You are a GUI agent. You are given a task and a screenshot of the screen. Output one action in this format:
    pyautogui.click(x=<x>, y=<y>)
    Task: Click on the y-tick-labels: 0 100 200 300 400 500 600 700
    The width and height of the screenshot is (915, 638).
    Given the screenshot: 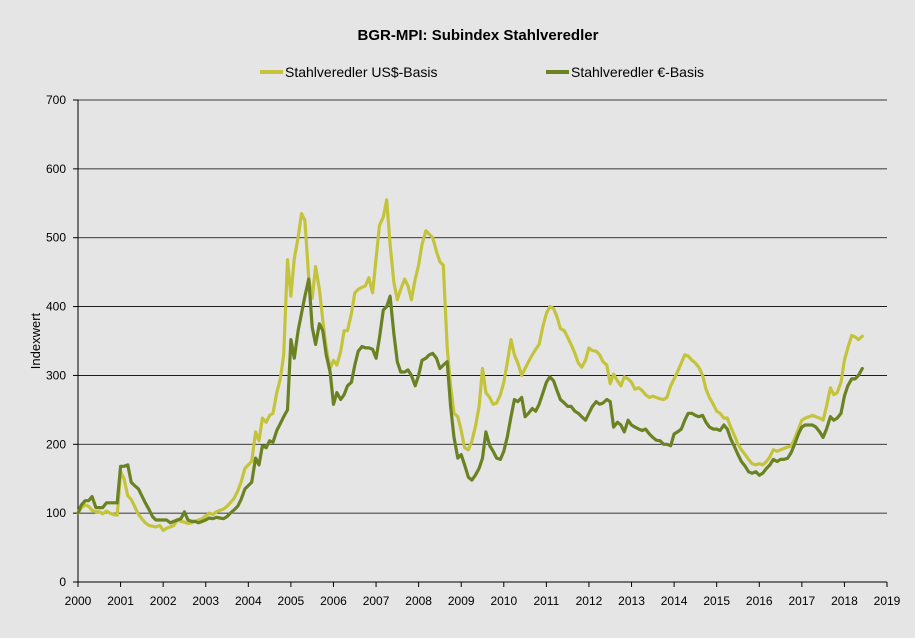 What is the action you would take?
    pyautogui.click(x=56, y=341)
    